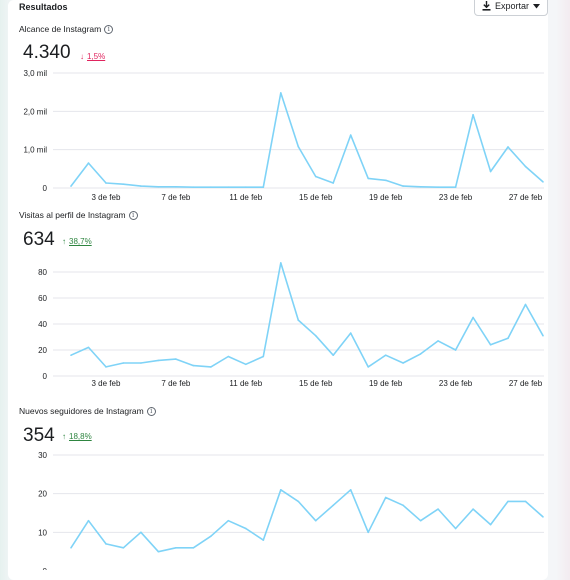  Describe the element at coordinates (80, 241) in the screenshot. I see `profile-visits-delta-value: 38,7%` at that location.